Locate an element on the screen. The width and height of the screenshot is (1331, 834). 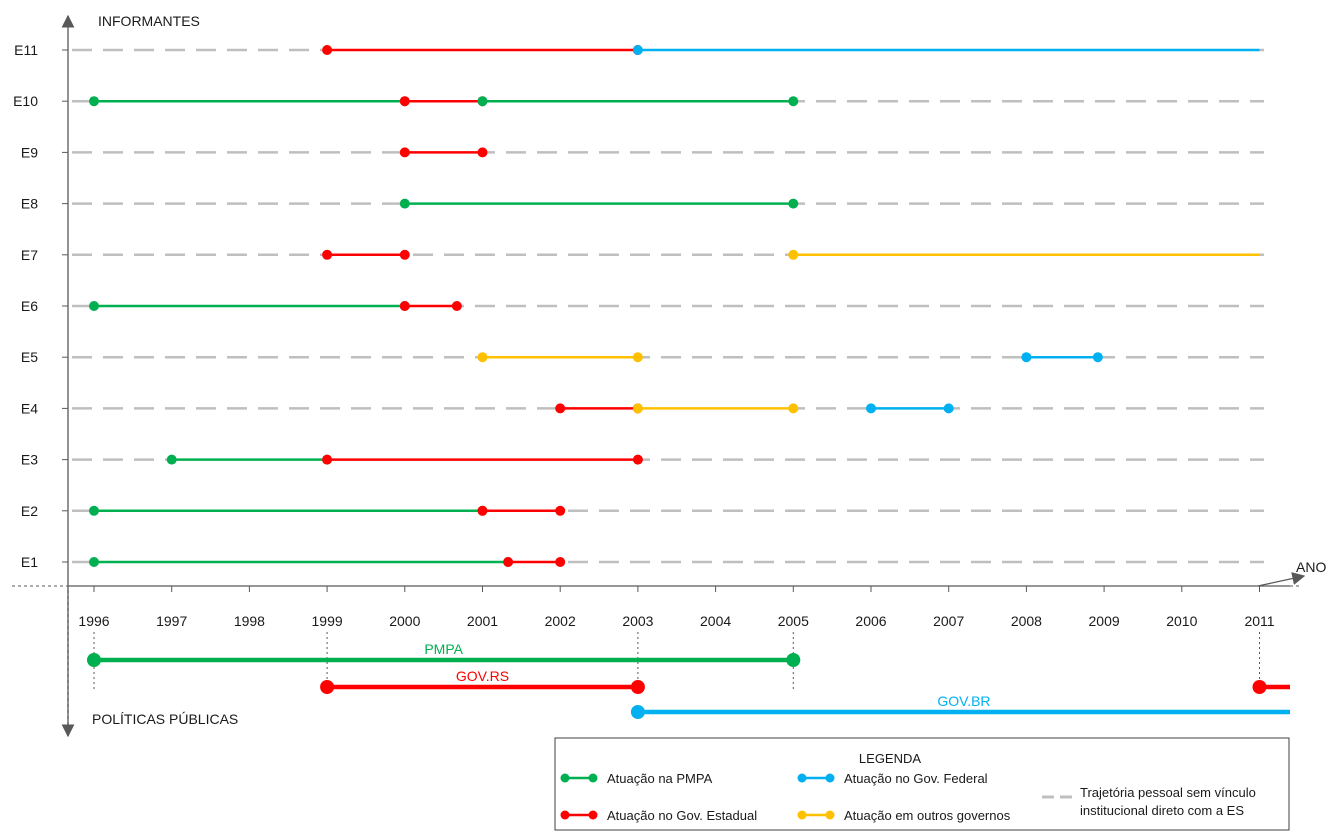
policies-label: POLÍTICAS PÚBLICAS is located at coordinates (165, 719).